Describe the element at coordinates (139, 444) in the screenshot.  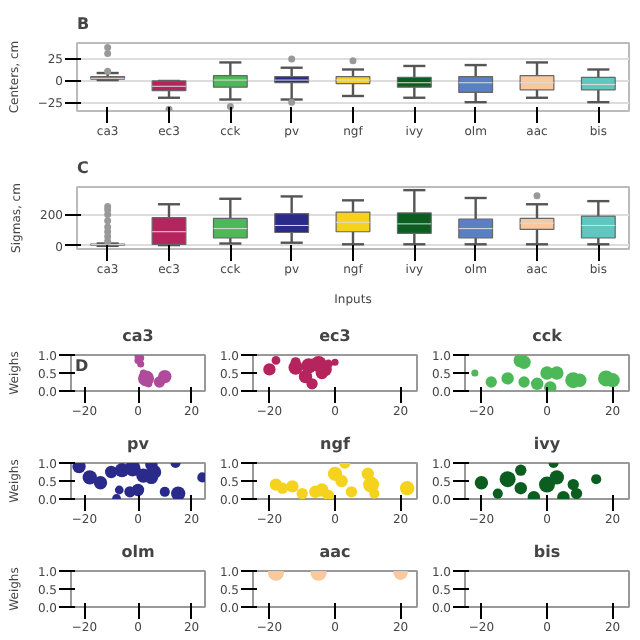
I see `chart-title: pv` at that location.